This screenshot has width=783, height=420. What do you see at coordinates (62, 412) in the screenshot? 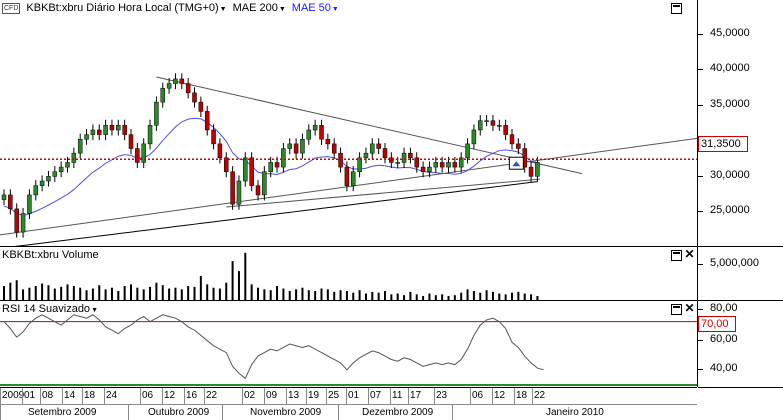
I see `month-label: Setembro 2009` at bounding box center [62, 412].